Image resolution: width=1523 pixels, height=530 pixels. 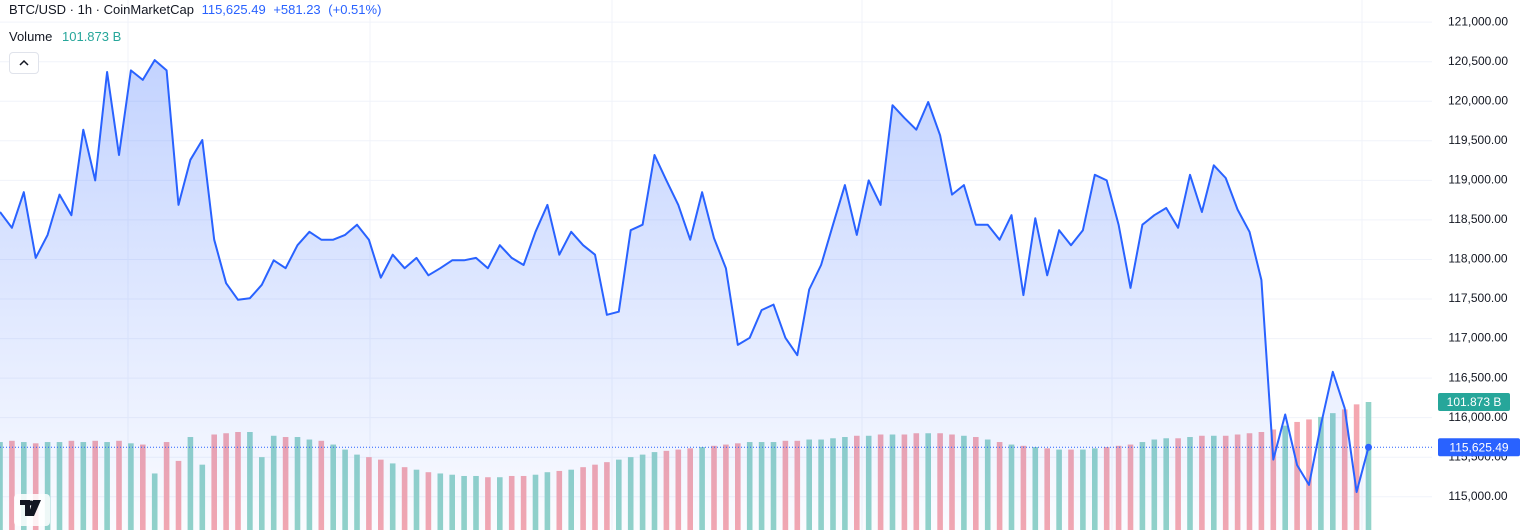 I want to click on volume-label: 101.873 B, so click(x=1474, y=402).